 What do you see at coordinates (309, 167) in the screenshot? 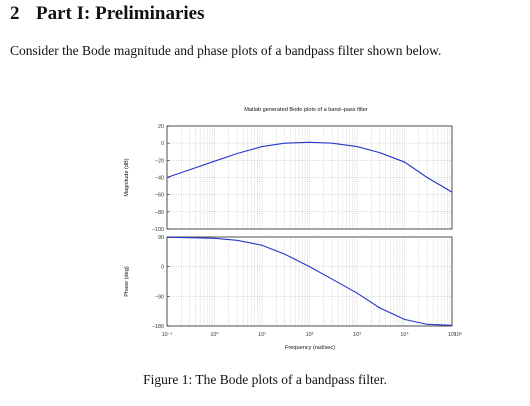
I see `magnitude-curve` at bounding box center [309, 167].